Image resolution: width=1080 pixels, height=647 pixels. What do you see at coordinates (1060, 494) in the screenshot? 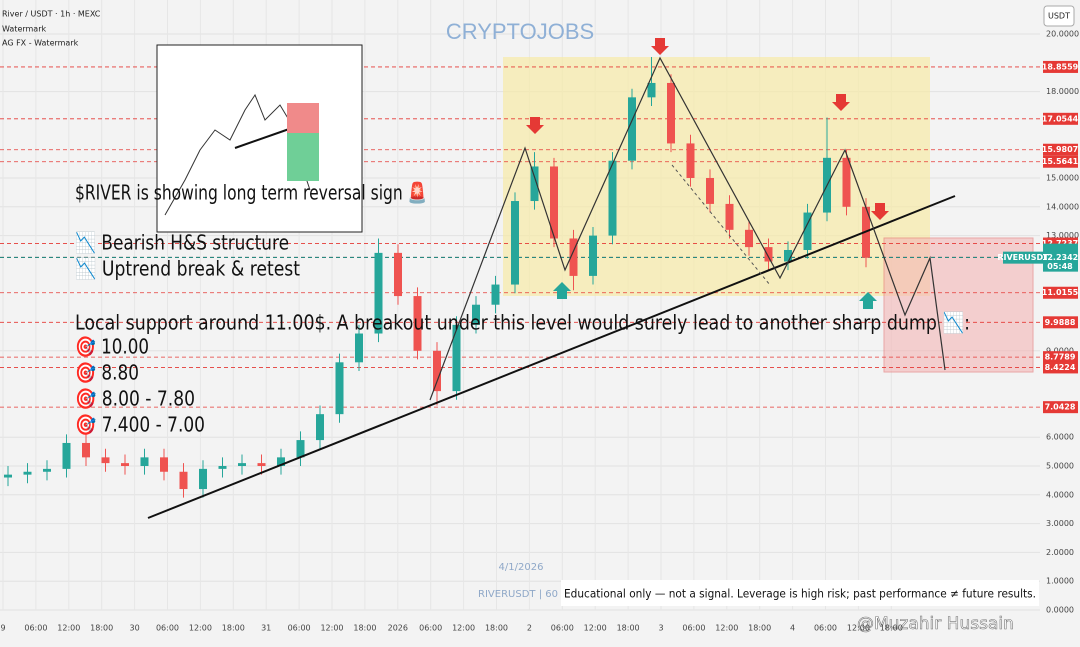
I see `y-tick-label: 4.0000` at bounding box center [1060, 494].